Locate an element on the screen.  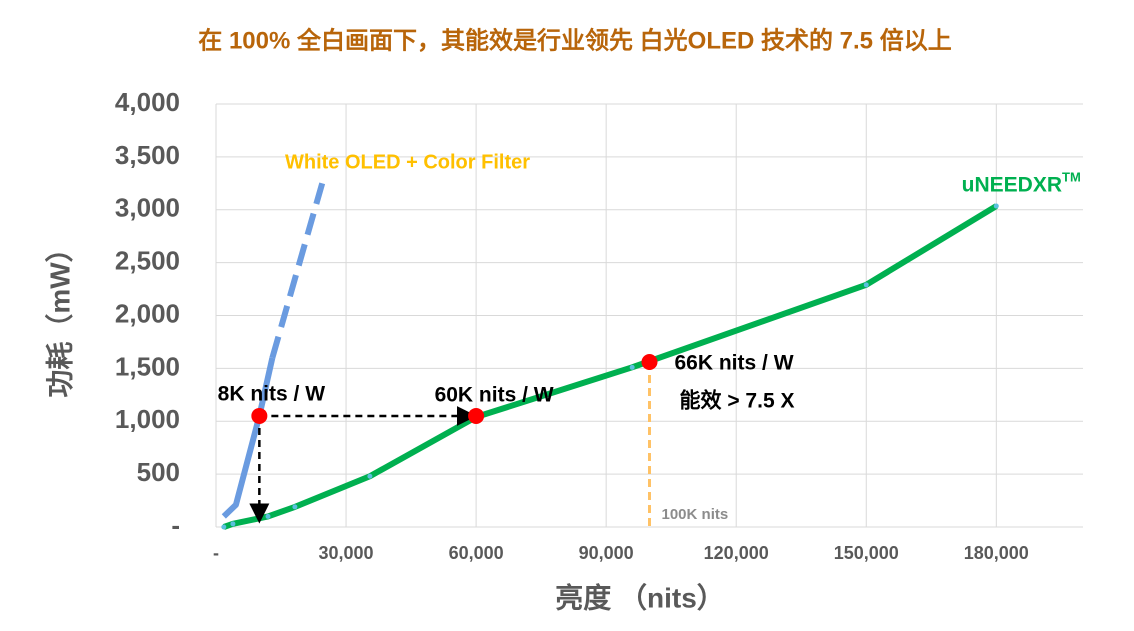
y-tick-label: 1,500 is located at coordinates (147, 366).